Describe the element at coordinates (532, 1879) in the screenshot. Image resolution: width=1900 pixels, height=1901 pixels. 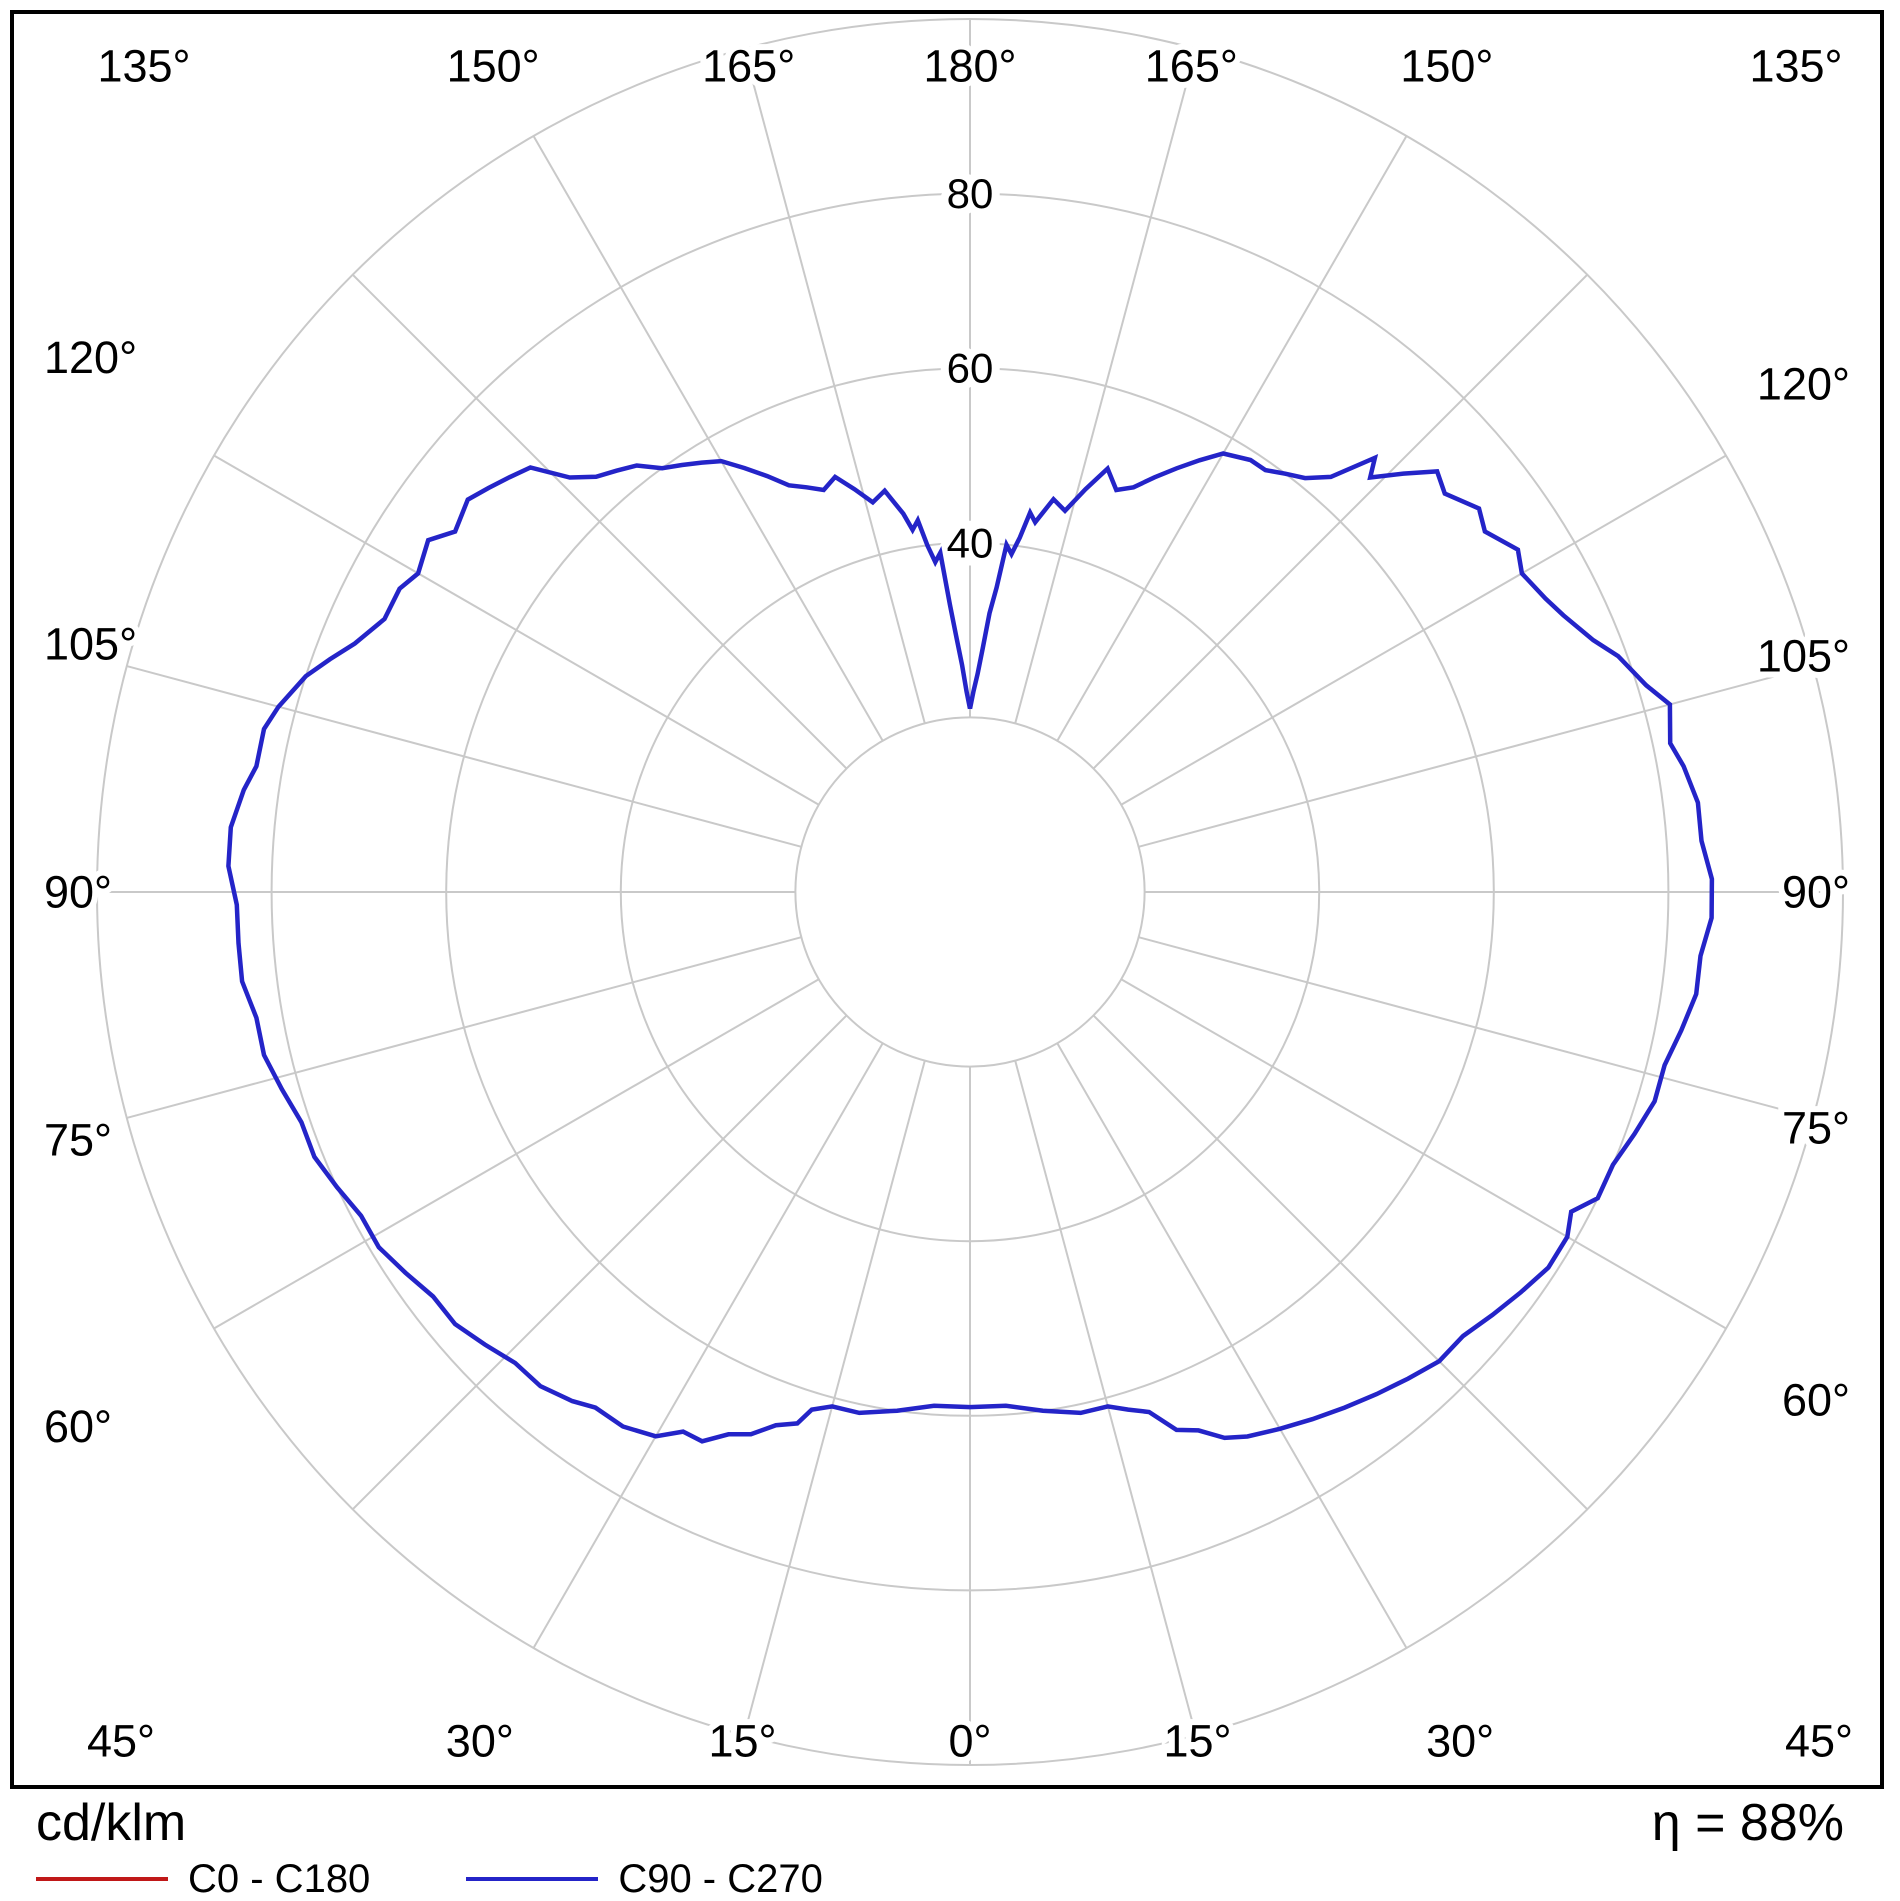
I see `c90-c270-line-icon` at that location.